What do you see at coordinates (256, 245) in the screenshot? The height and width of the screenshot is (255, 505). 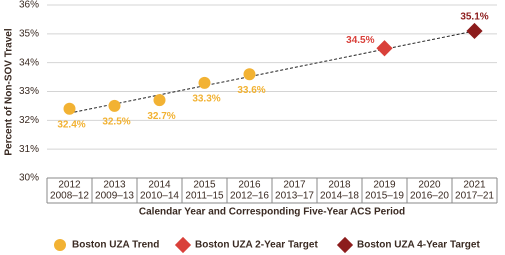 I see `legend-label: Boston UZA 2-Year Target` at bounding box center [256, 245].